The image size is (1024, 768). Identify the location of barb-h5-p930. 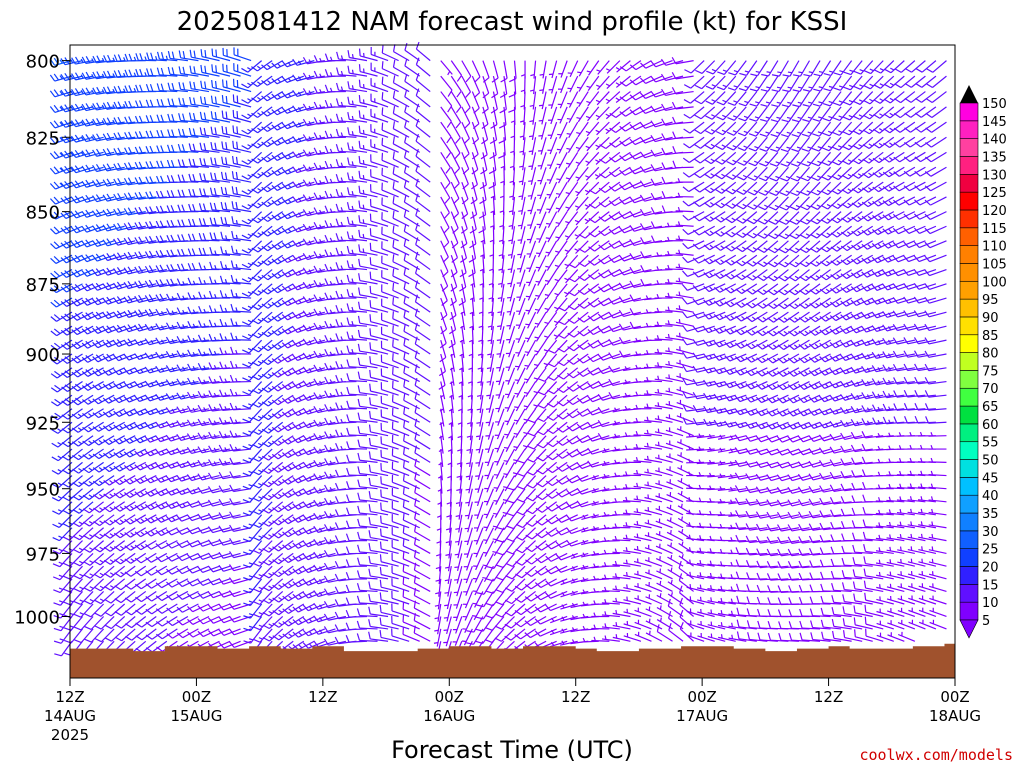
(113, 440).